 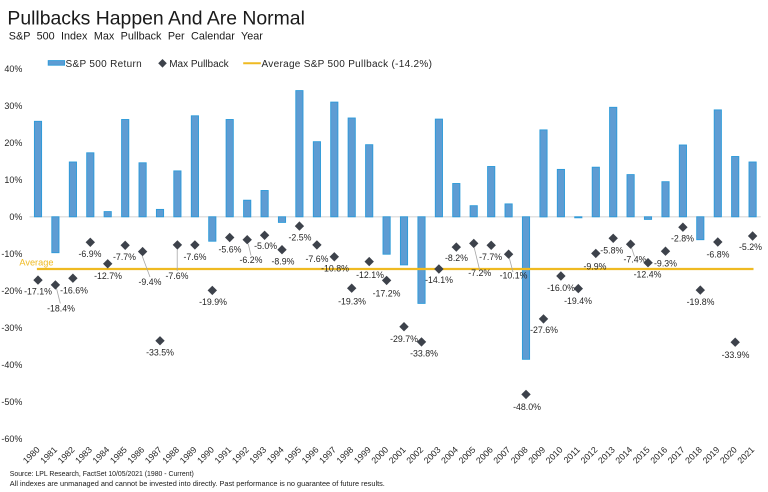 I want to click on svg-text: -29.7%, so click(x=404, y=339).